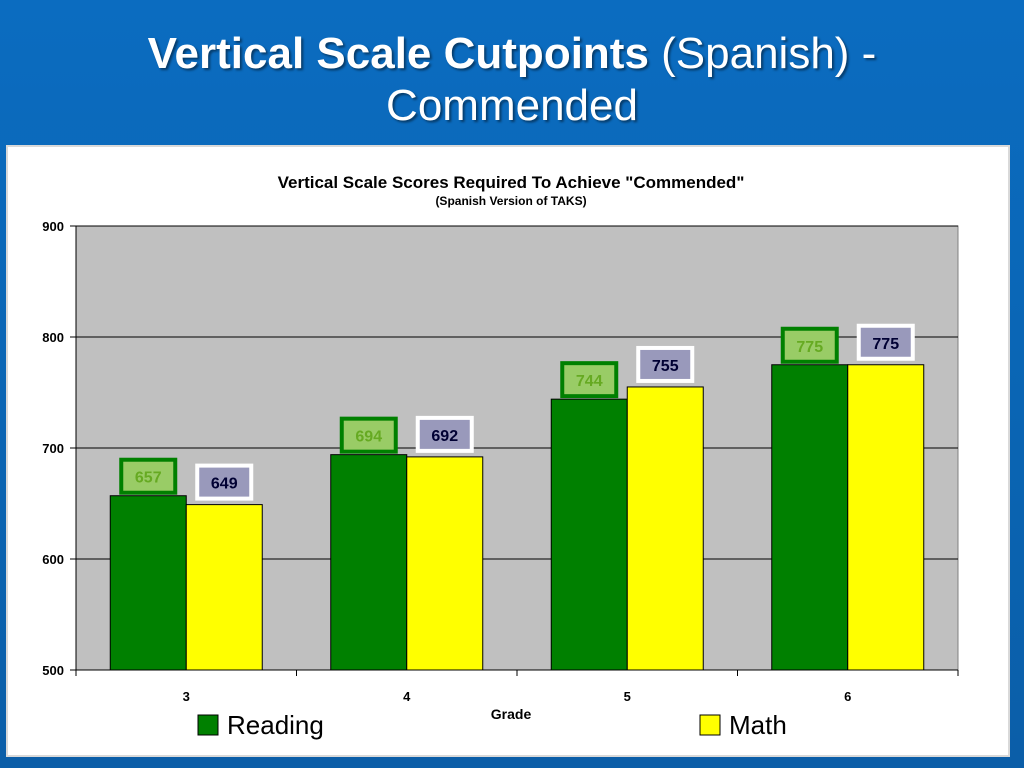 Image resolution: width=1024 pixels, height=768 pixels. I want to click on x-axis-label: Grade, so click(511, 714).